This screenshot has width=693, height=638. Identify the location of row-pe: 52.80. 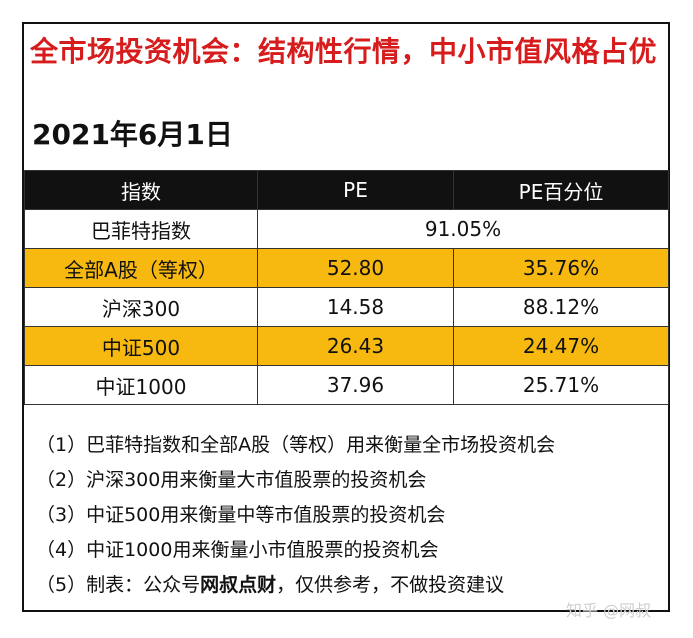
(355, 268).